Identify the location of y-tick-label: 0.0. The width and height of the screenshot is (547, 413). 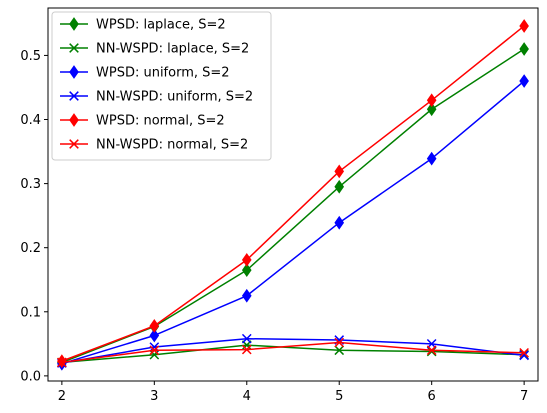
(30, 376).